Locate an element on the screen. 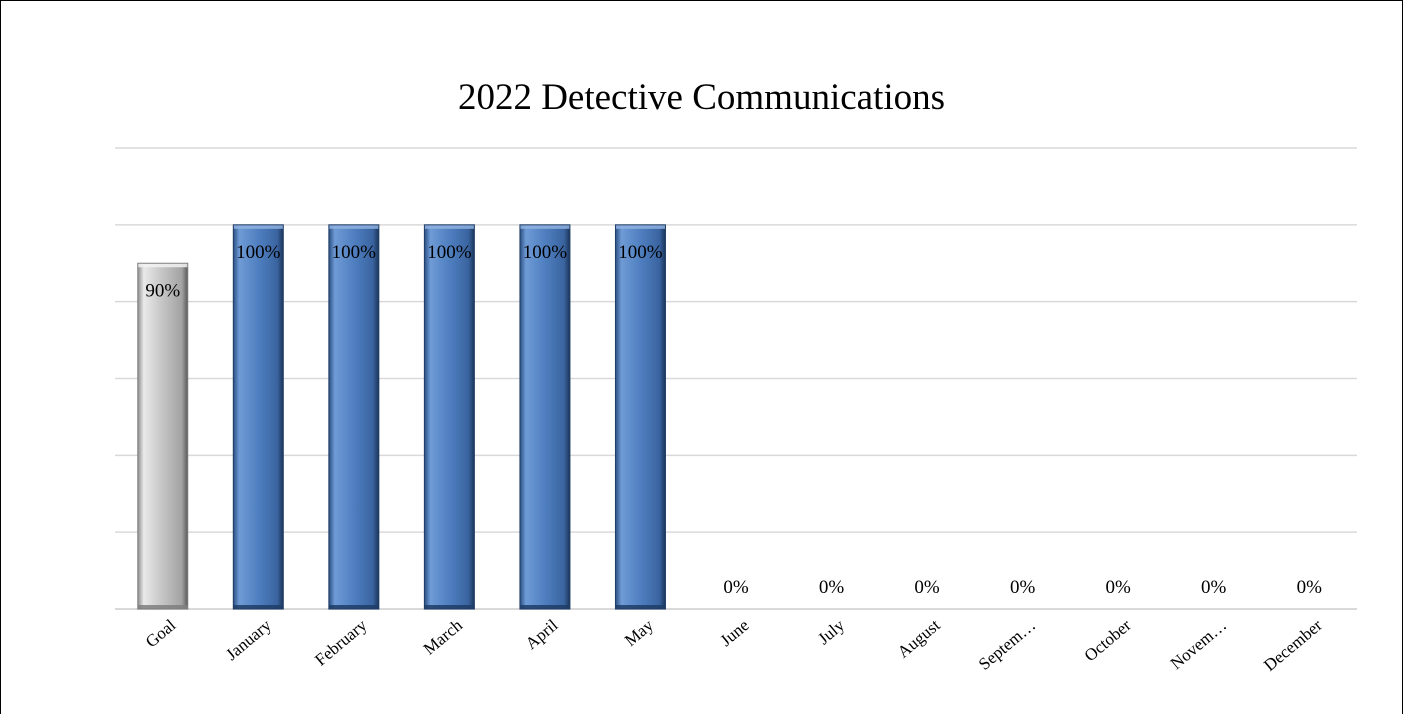 Image resolution: width=1403 pixels, height=715 pixels. bar-march is located at coordinates (449, 417).